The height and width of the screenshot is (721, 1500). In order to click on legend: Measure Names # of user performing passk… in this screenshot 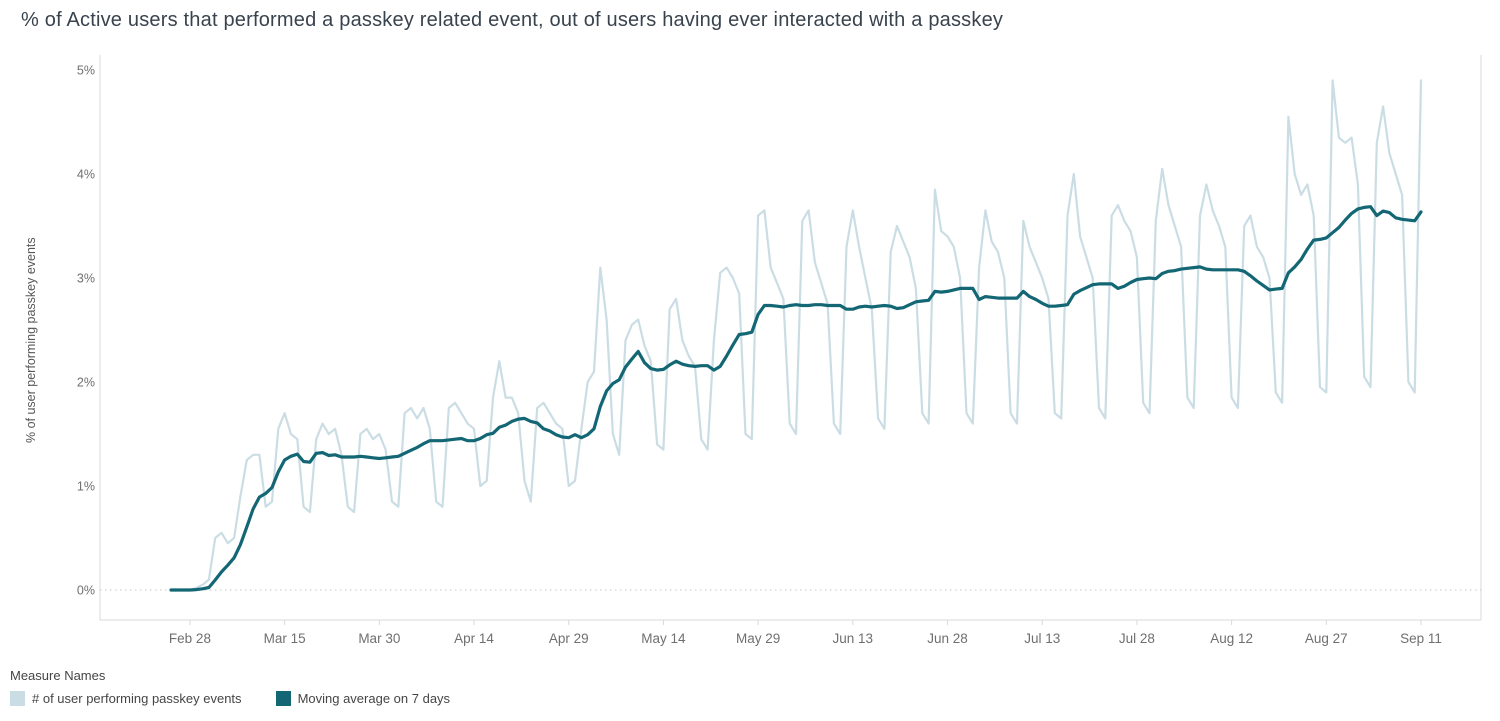, I will do `click(230, 687)`.